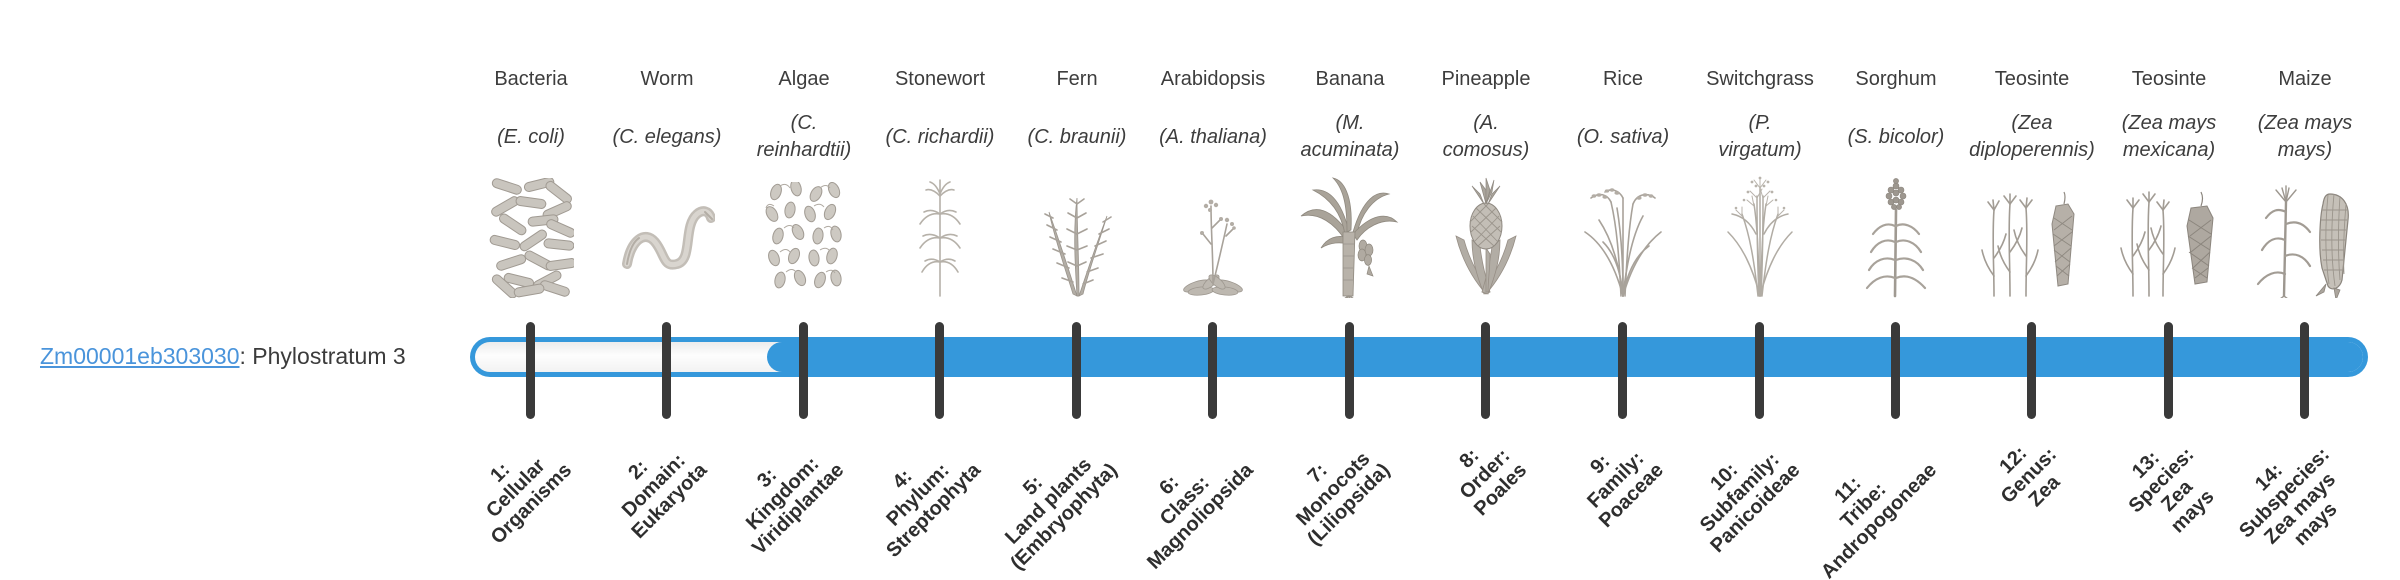  Describe the element at coordinates (665, 496) in the screenshot. I see `stratum-label-text: 2: Domain: Eukaryota` at that location.